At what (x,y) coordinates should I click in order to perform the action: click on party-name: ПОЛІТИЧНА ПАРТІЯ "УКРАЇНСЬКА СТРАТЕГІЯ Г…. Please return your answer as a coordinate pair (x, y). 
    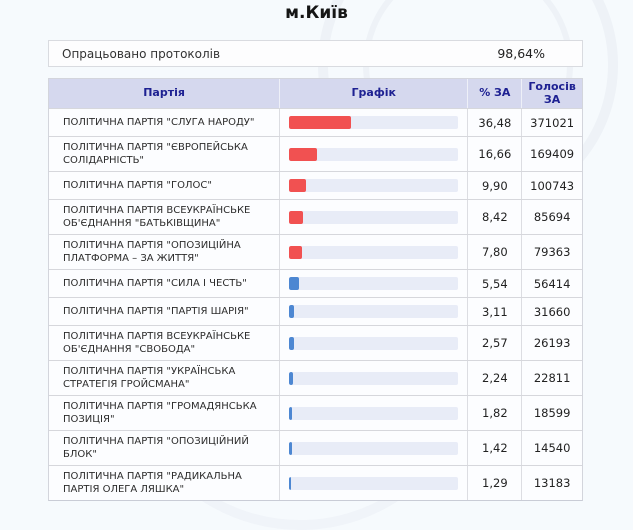
    Looking at the image, I should click on (165, 378).